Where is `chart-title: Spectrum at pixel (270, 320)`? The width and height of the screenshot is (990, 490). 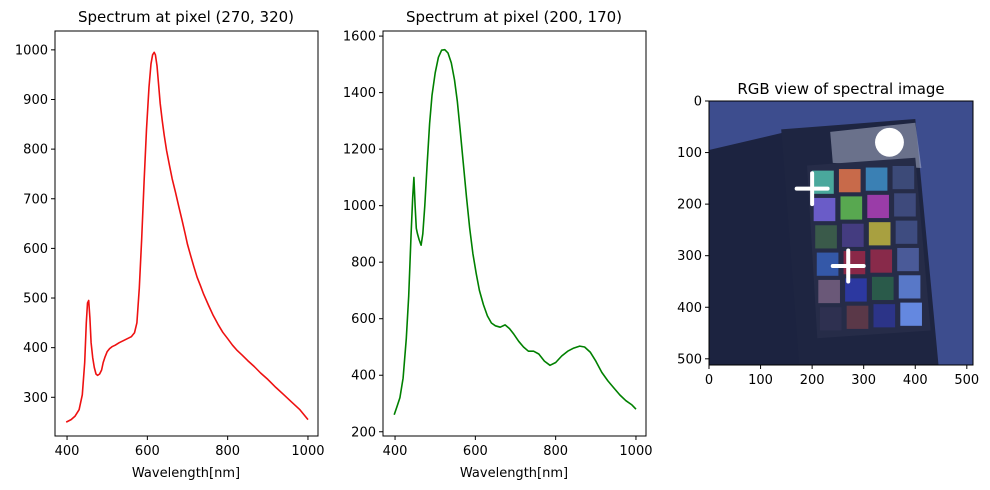
chart-title: Spectrum at pixel (270, 320) is located at coordinates (186, 17).